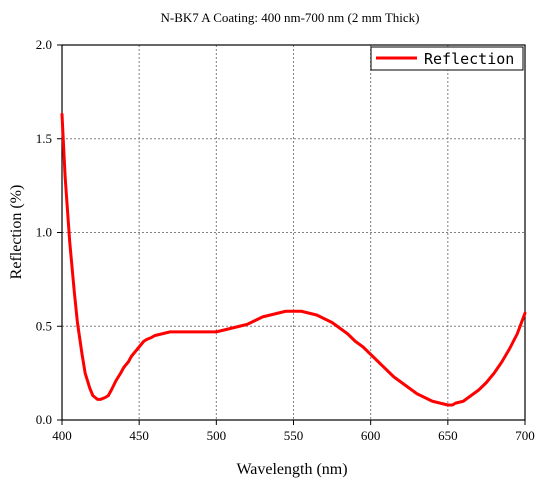 This screenshot has height=488, width=542. What do you see at coordinates (44, 325) in the screenshot?
I see `y-tick-label: 0.5` at bounding box center [44, 325].